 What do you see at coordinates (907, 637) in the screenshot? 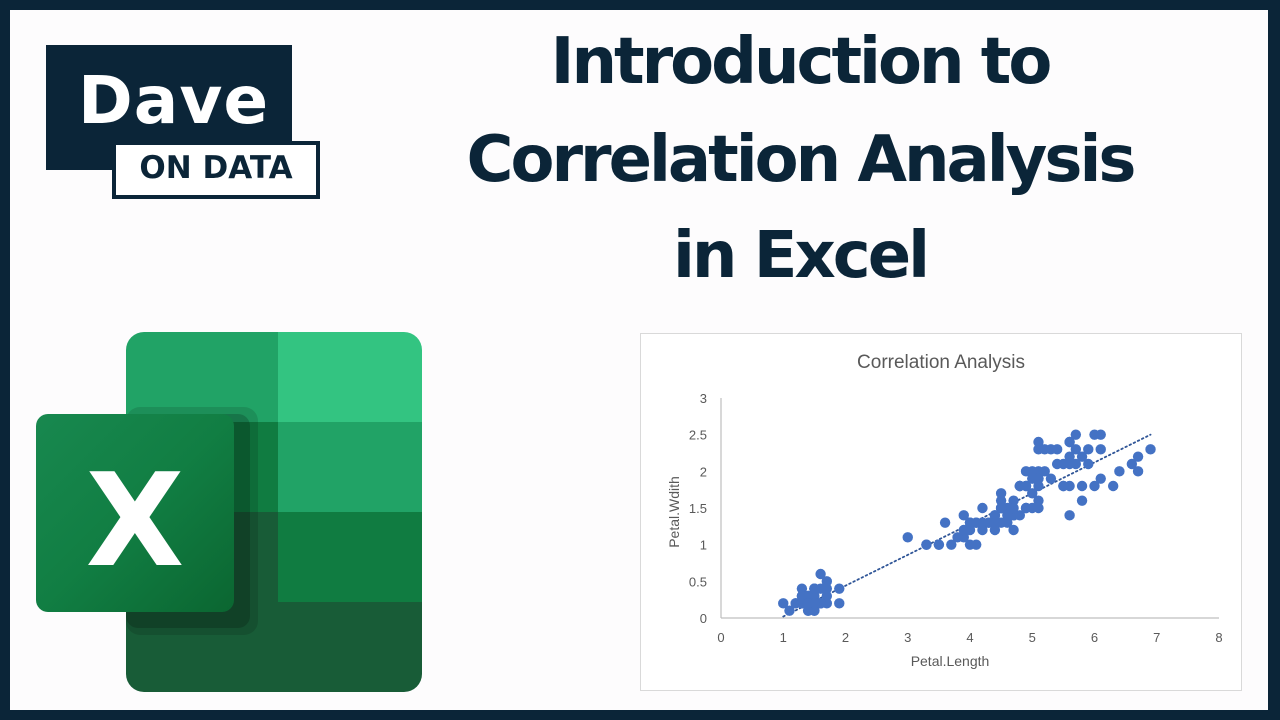
I see `x-tick-label: 3` at bounding box center [907, 637].